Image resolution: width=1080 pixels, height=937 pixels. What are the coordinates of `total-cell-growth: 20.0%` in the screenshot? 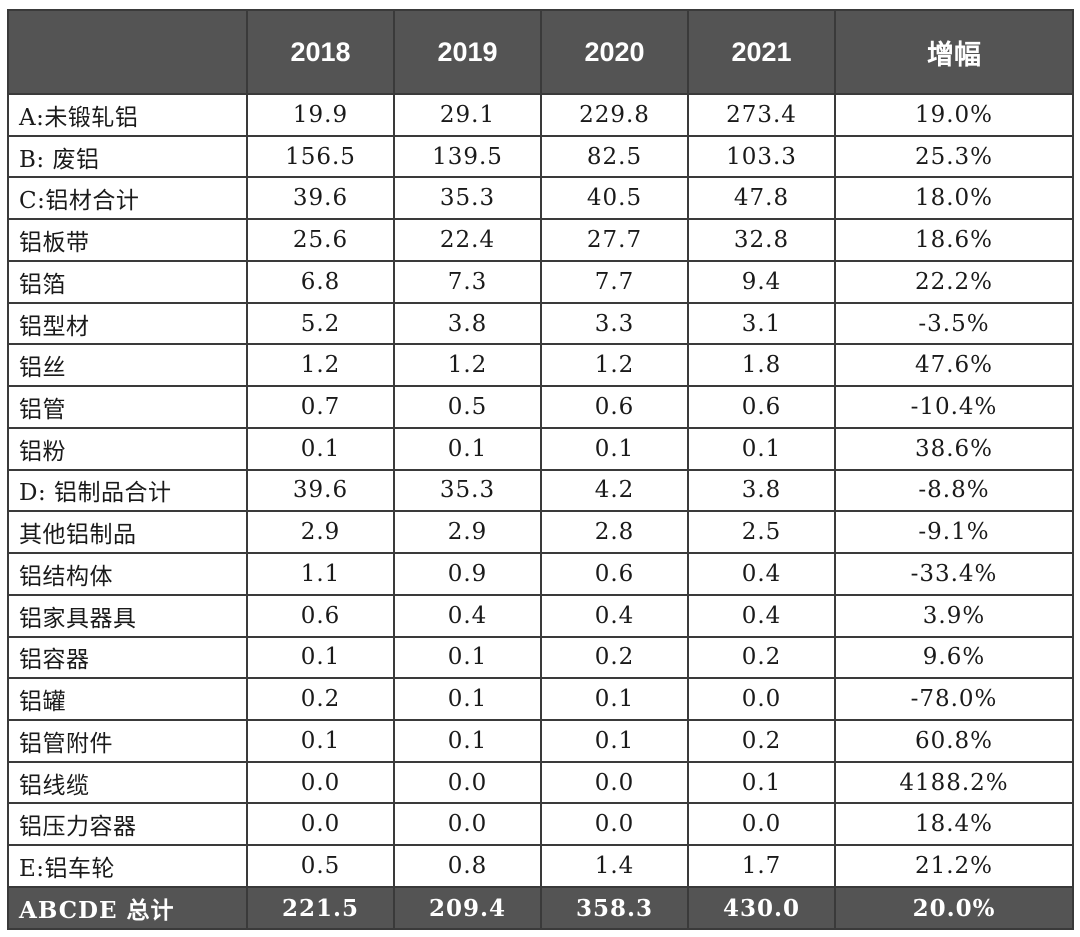 It's located at (954, 908).